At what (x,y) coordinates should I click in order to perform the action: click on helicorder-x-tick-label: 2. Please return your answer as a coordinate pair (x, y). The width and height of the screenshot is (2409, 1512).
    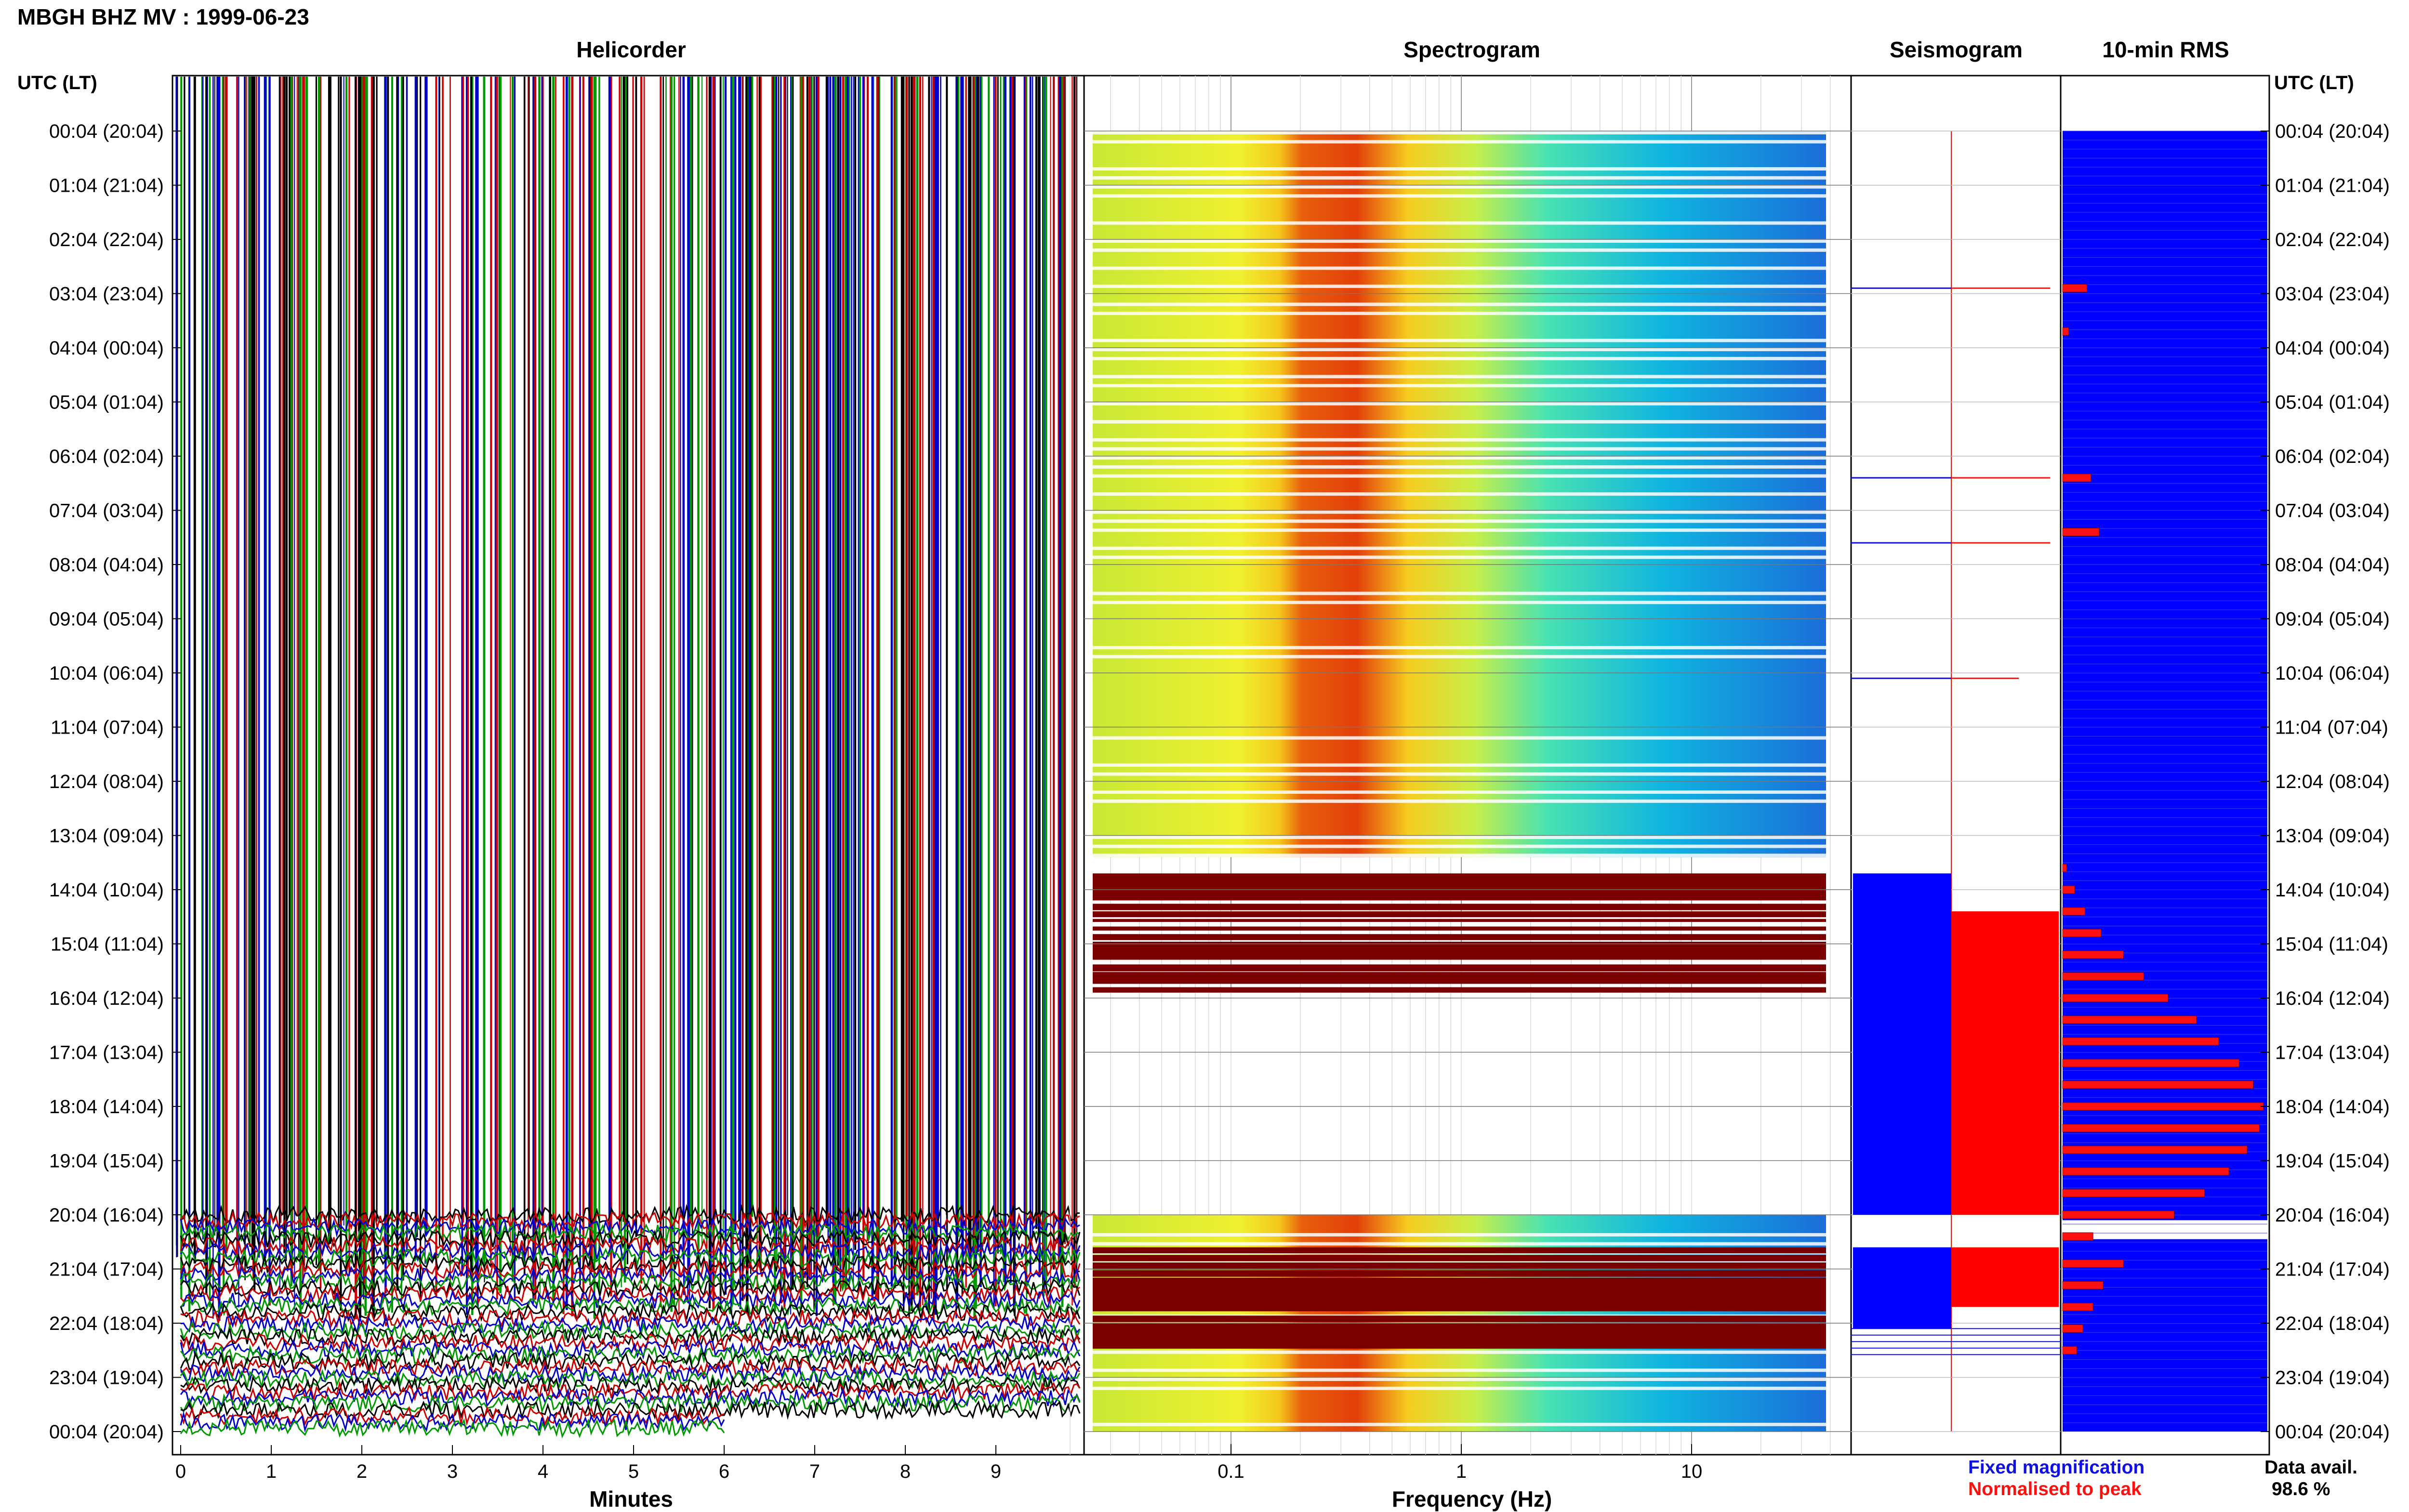
    Looking at the image, I should click on (362, 1471).